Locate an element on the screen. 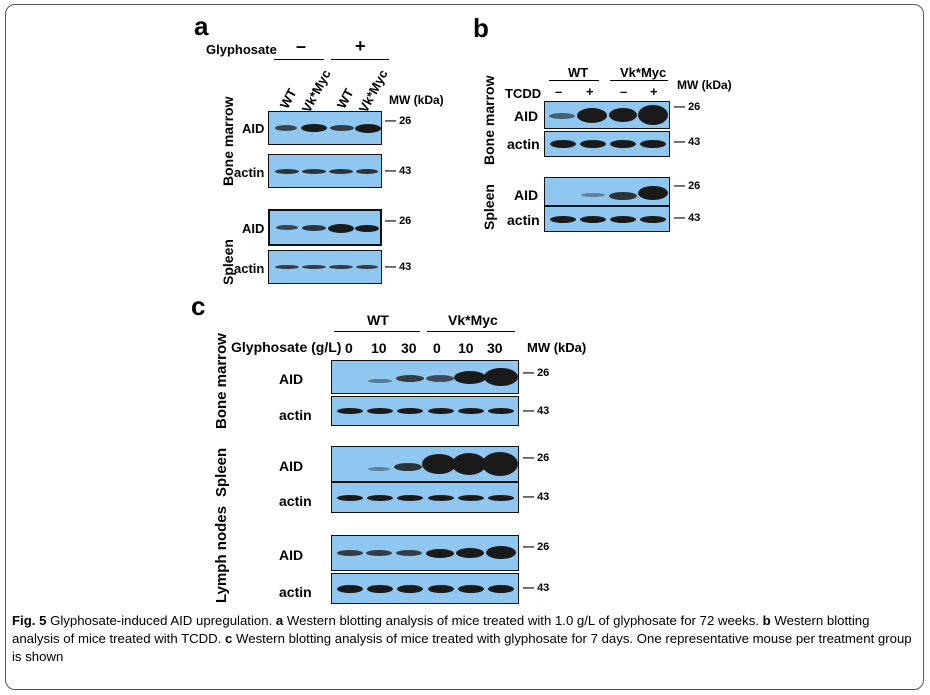 This screenshot has height=695, width=930. blot-b-bm-aid is located at coordinates (607, 115).